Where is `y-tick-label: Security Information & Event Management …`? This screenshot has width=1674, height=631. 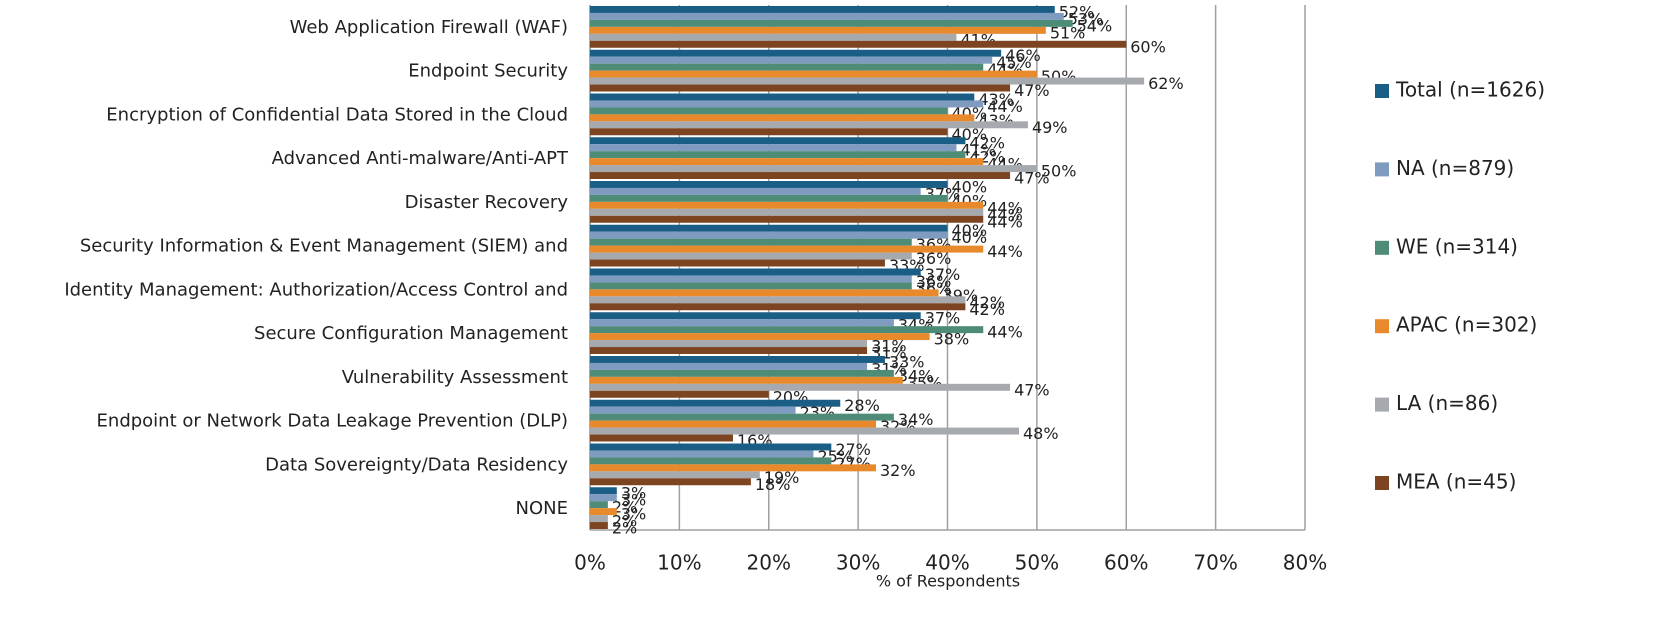
y-tick-label: Security Information & Event Management … is located at coordinates (324, 246).